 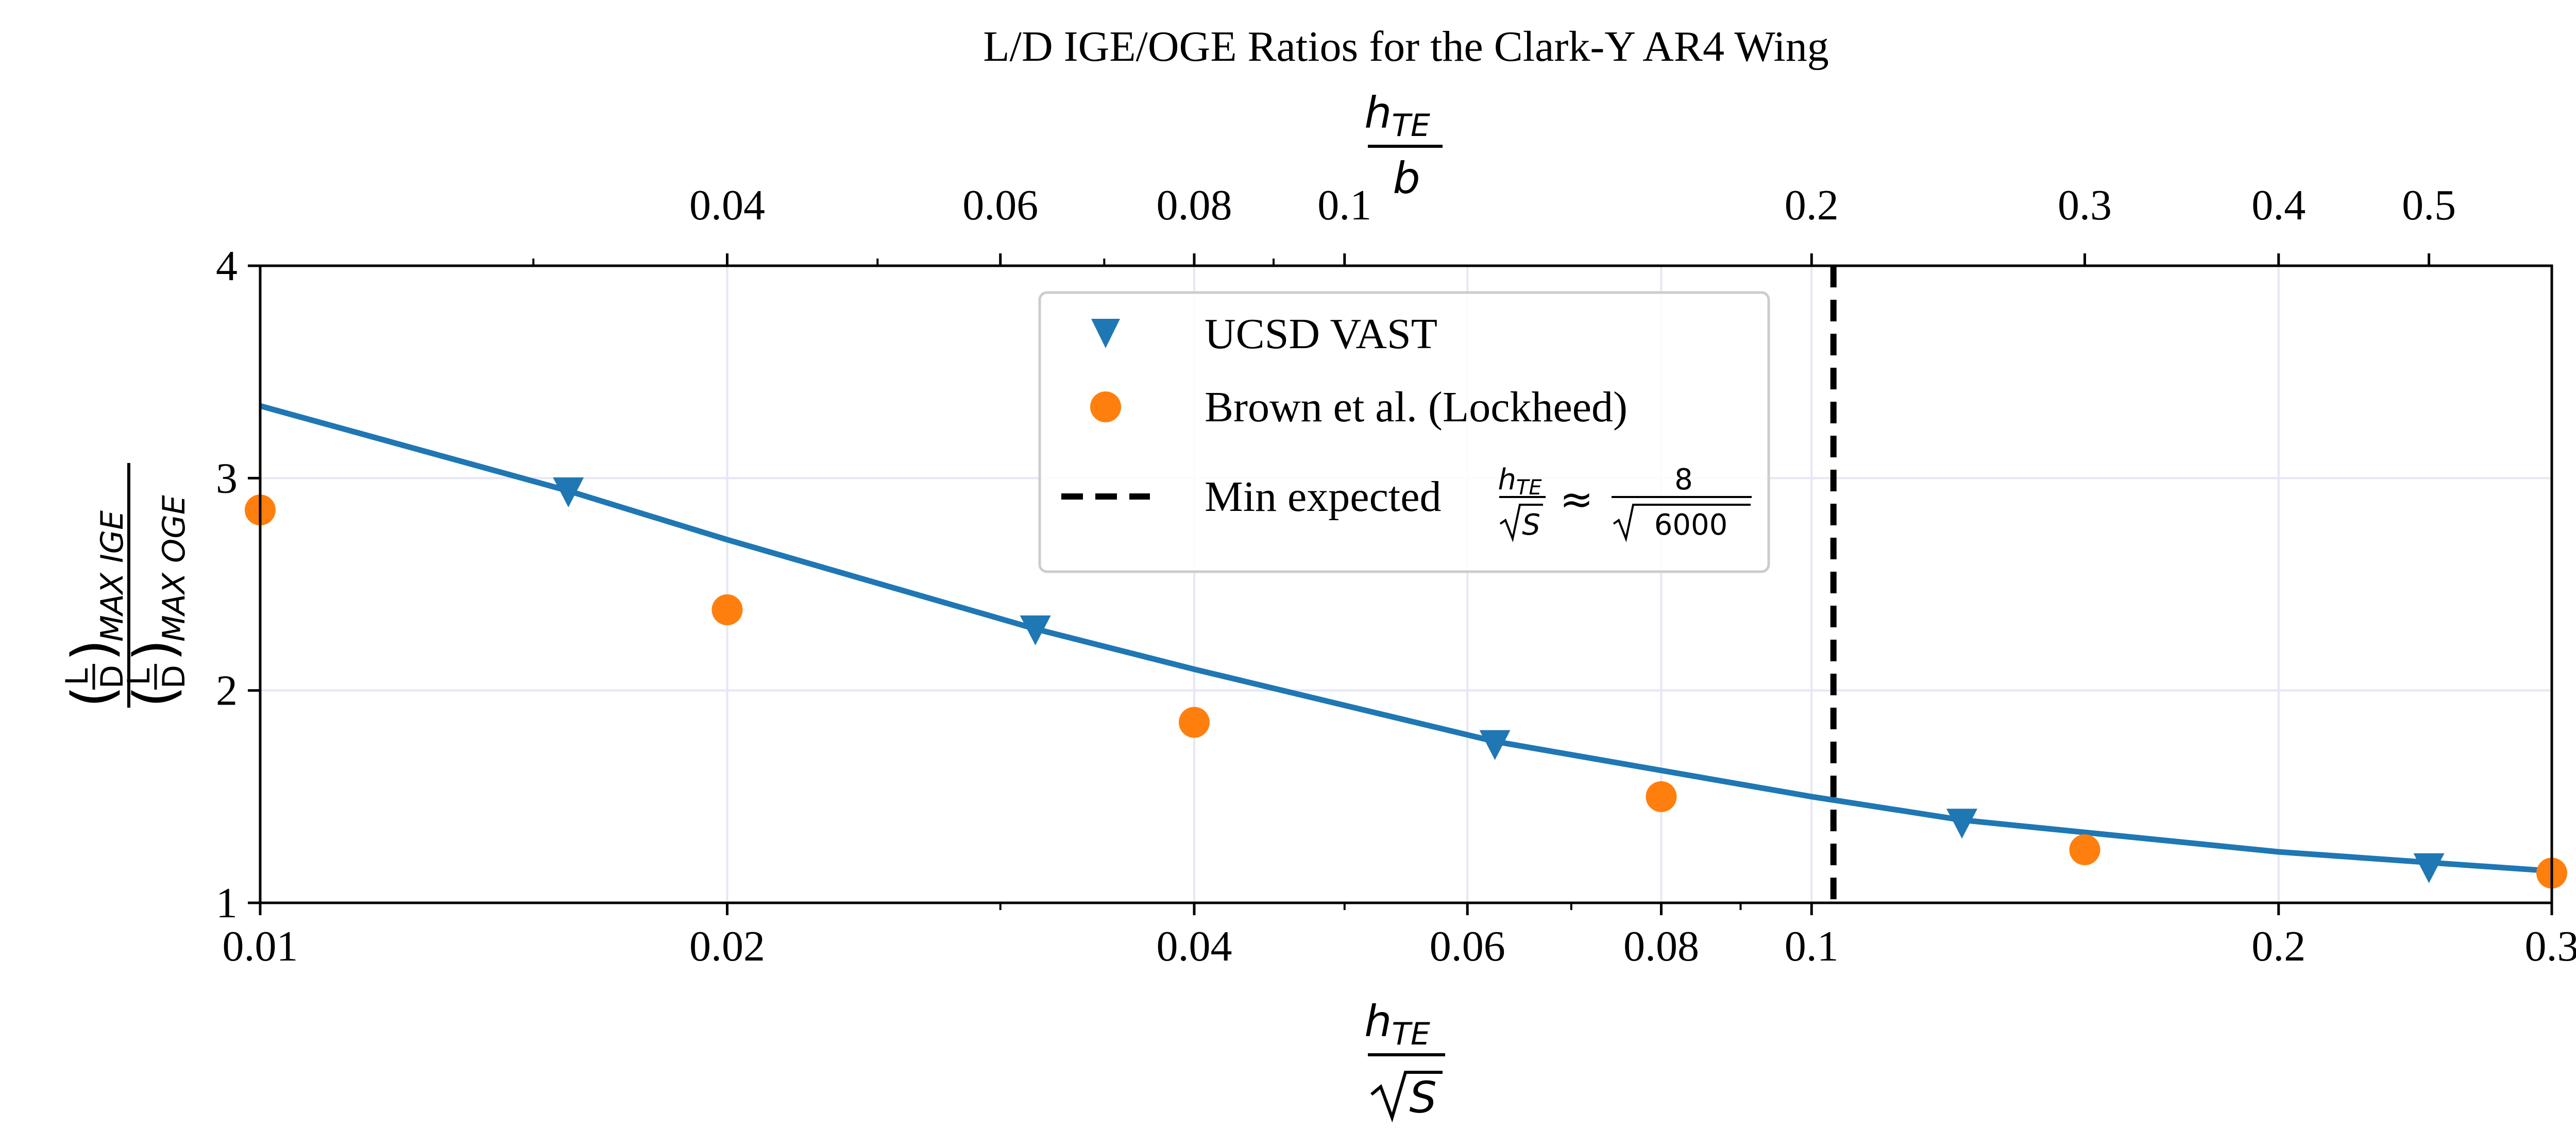 I want to click on y-label-bottom-sub: MAX OGE, so click(x=174, y=568).